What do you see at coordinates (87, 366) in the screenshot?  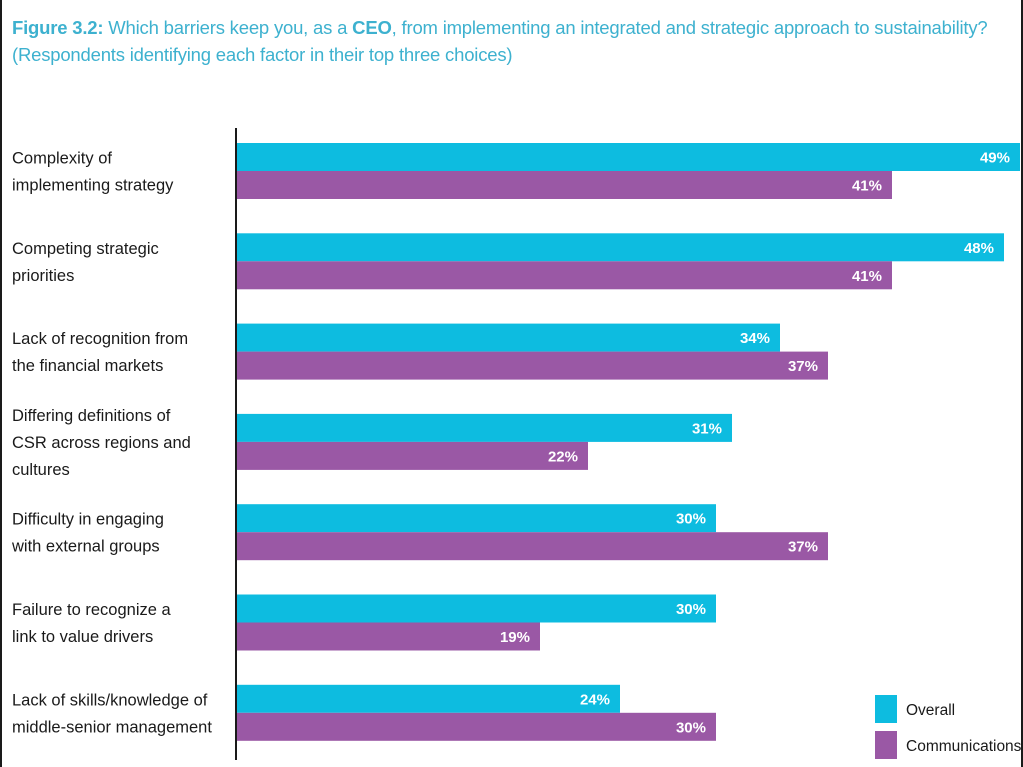 I see `category-label-line: the financial markets` at bounding box center [87, 366].